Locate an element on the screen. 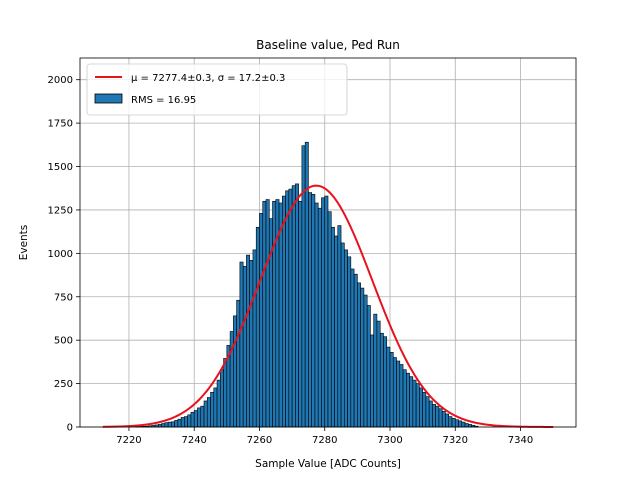 The image size is (640, 480). y-tick-label: 250 is located at coordinates (63, 384).